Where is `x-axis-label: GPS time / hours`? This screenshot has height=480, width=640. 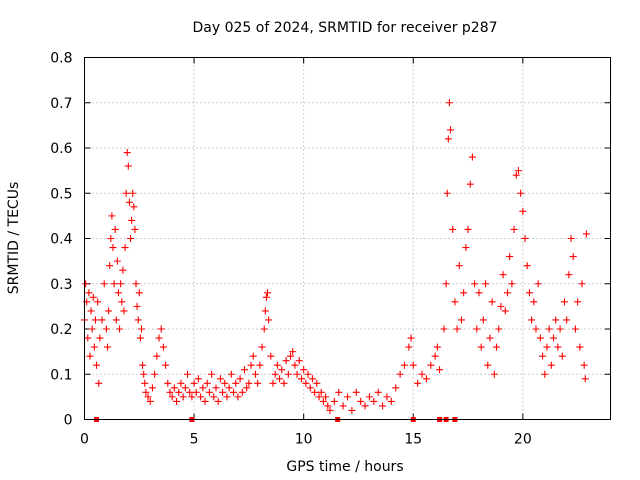 x-axis-label: GPS time / hours is located at coordinates (344, 467).